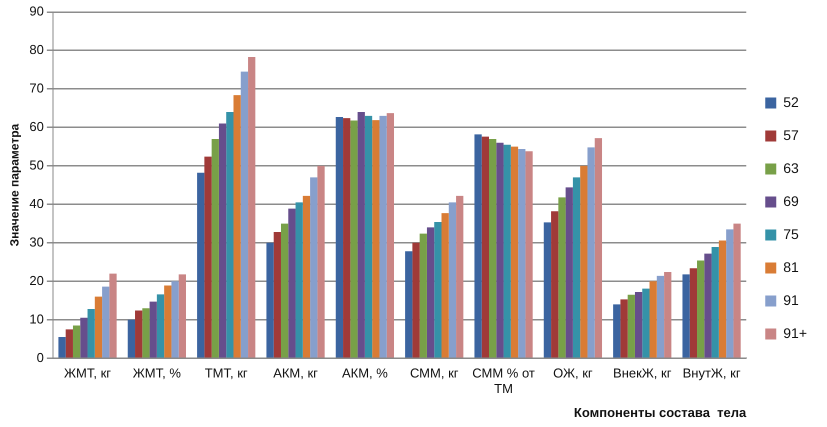 The width and height of the screenshot is (827, 427). I want to click on legend-label: 63, so click(791, 168).